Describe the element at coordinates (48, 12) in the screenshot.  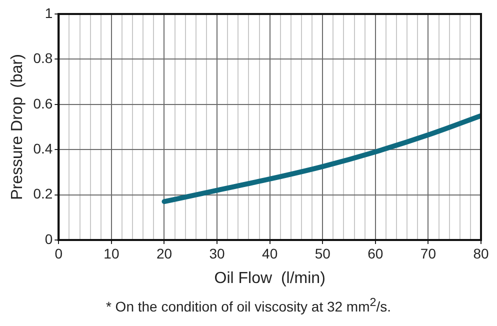
I see `y-tick-label: 1` at that location.